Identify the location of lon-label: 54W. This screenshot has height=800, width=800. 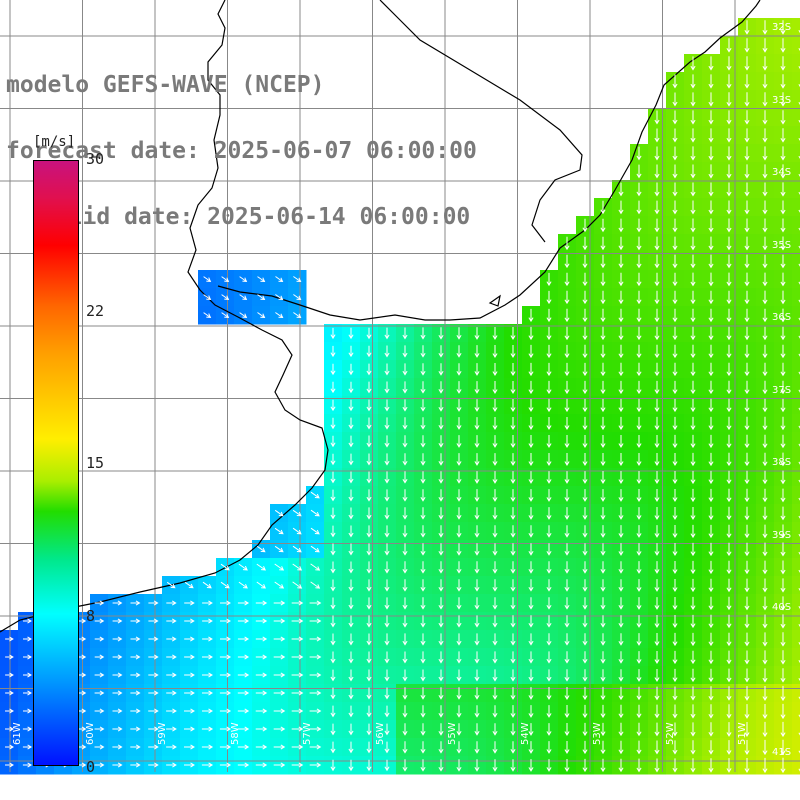
(525, 733).